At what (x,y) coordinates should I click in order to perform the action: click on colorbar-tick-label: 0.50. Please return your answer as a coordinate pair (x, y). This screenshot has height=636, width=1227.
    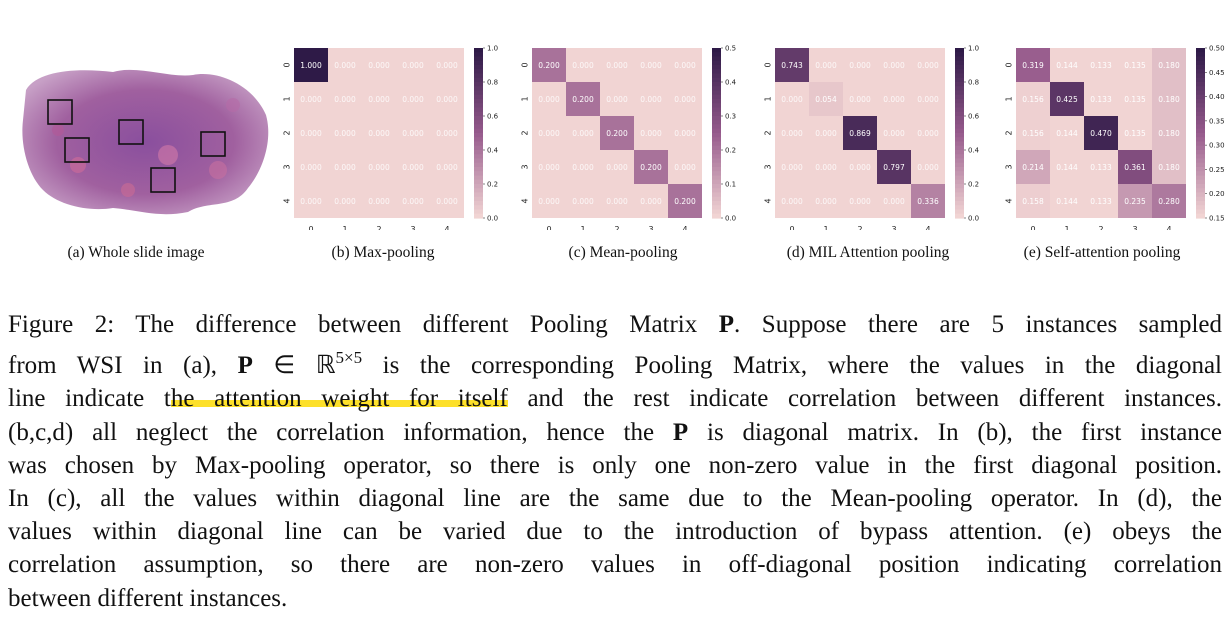
    Looking at the image, I should click on (1217, 49).